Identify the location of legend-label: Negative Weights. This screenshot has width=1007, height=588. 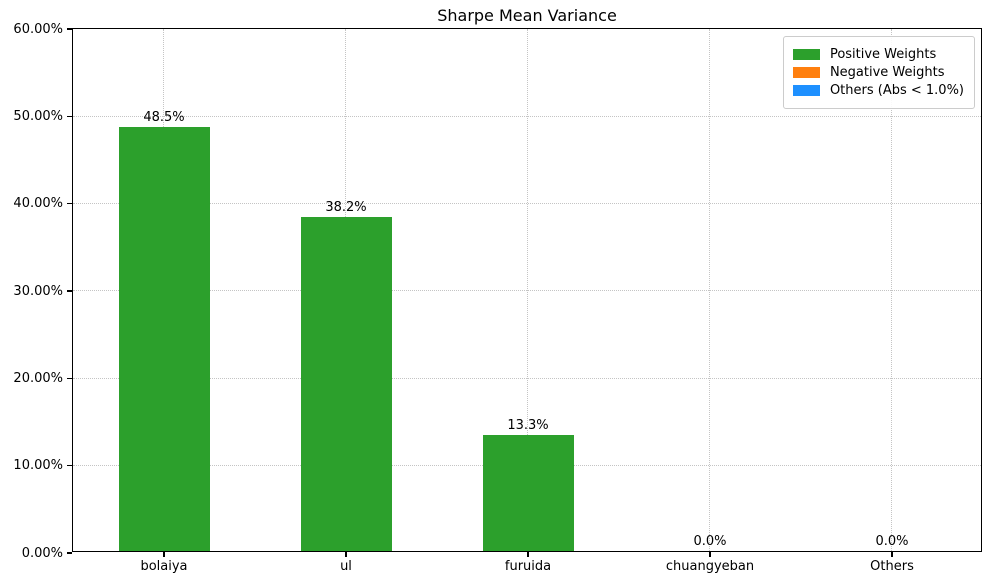
(887, 72).